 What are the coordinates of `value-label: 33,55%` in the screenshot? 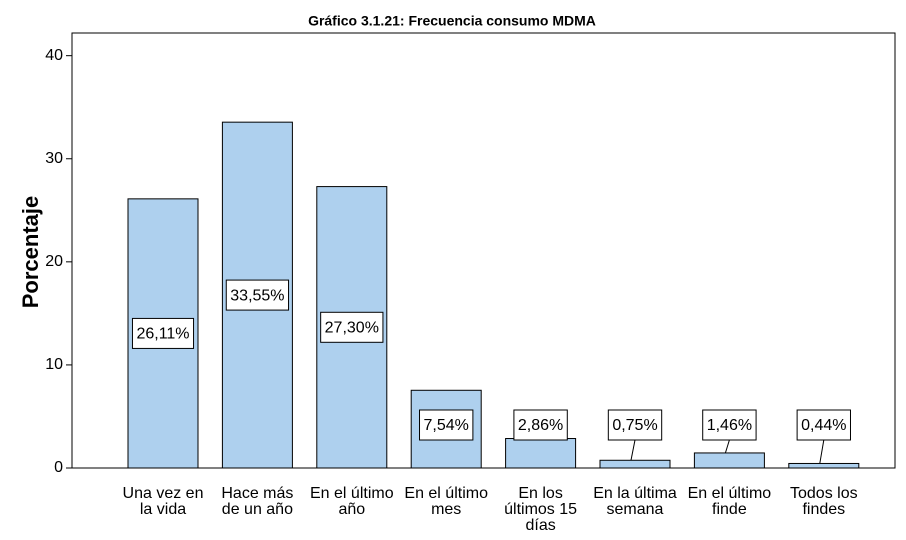 It's located at (257, 295).